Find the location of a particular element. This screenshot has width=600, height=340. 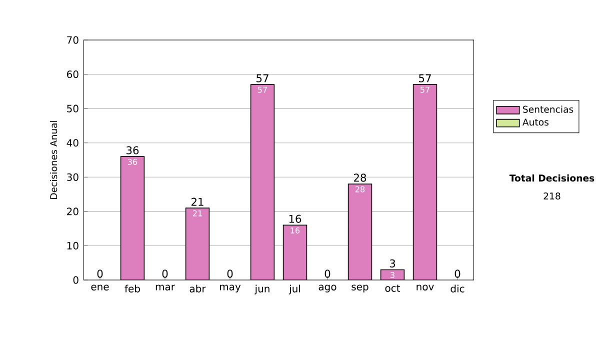

text: 218 is located at coordinates (552, 196).